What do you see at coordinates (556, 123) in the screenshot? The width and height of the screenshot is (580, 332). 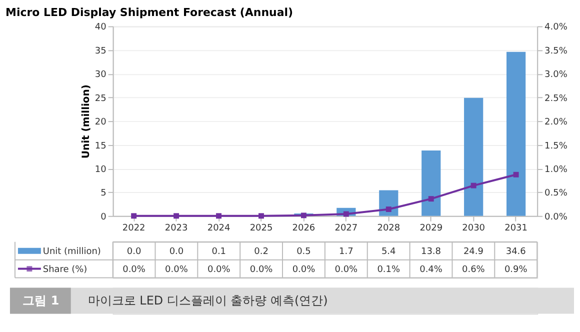 I see `y2-tick-label: 2.0%` at bounding box center [556, 123].